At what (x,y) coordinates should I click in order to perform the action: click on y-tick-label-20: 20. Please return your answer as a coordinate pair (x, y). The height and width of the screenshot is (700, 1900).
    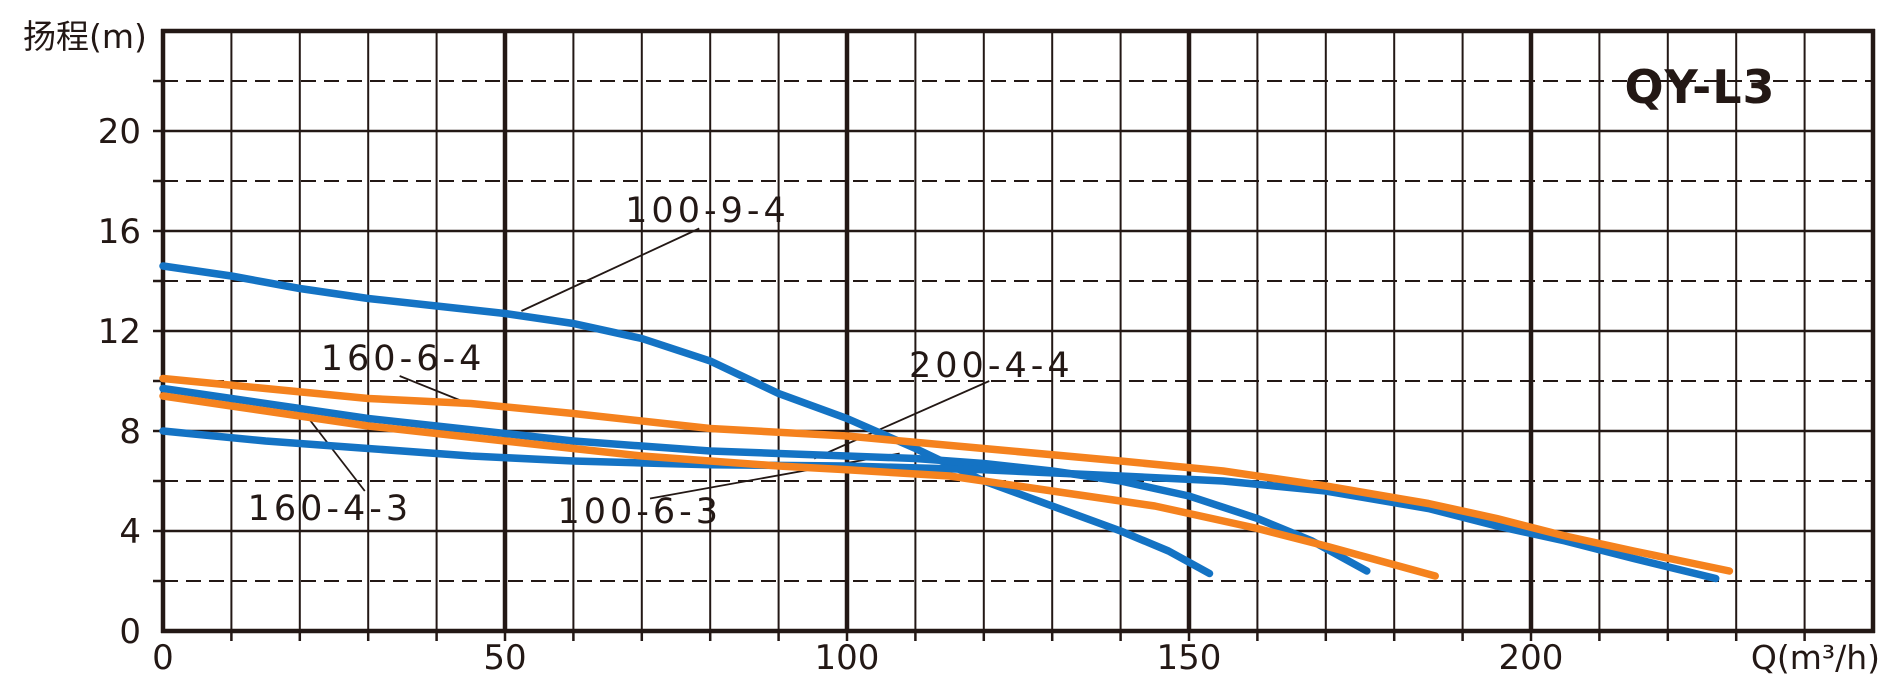
    Looking at the image, I should click on (119, 132).